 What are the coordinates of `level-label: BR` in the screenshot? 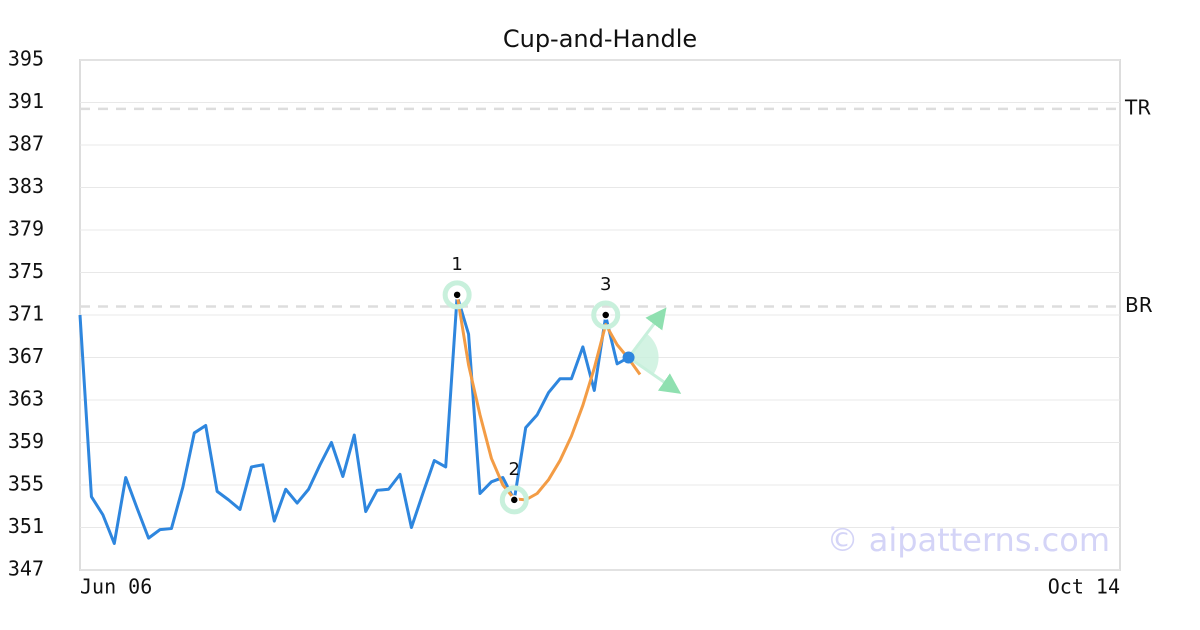 It's located at (1139, 305).